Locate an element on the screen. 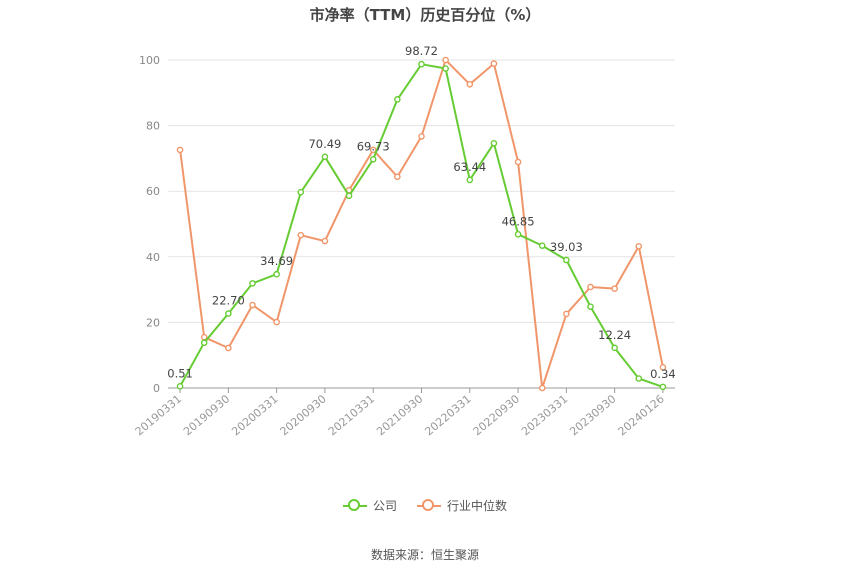 The image size is (850, 575). data-label: 98.72 is located at coordinates (421, 51).